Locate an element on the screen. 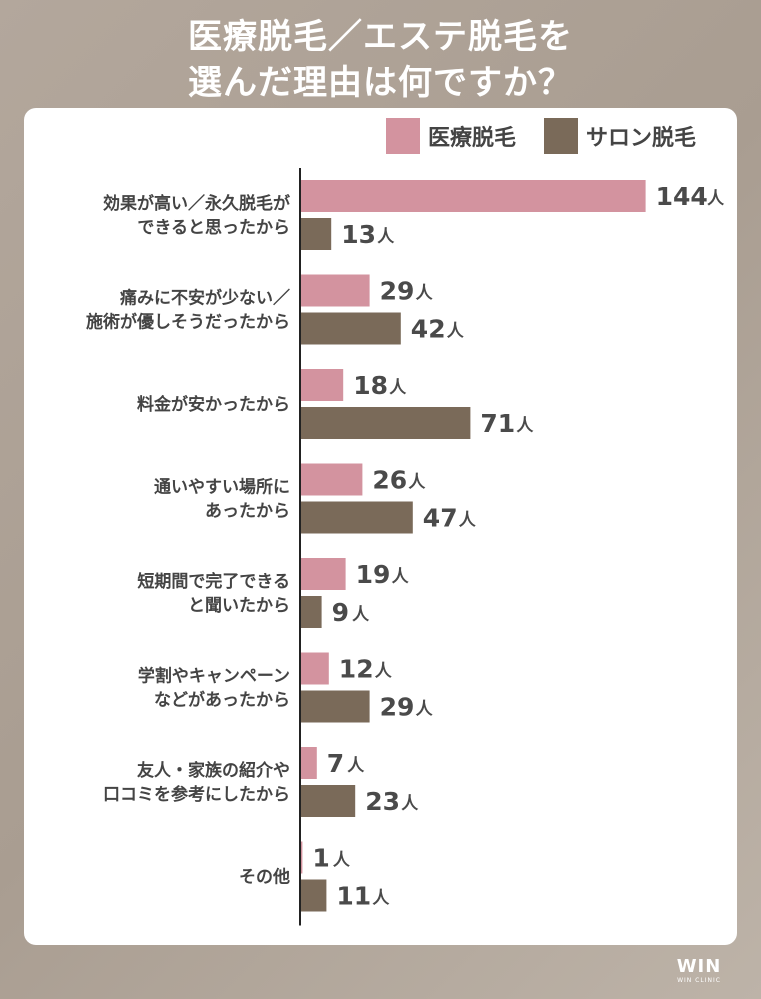 The width and height of the screenshot is (761, 999). legend-item-clinic: 医療脱毛 is located at coordinates (451, 136).